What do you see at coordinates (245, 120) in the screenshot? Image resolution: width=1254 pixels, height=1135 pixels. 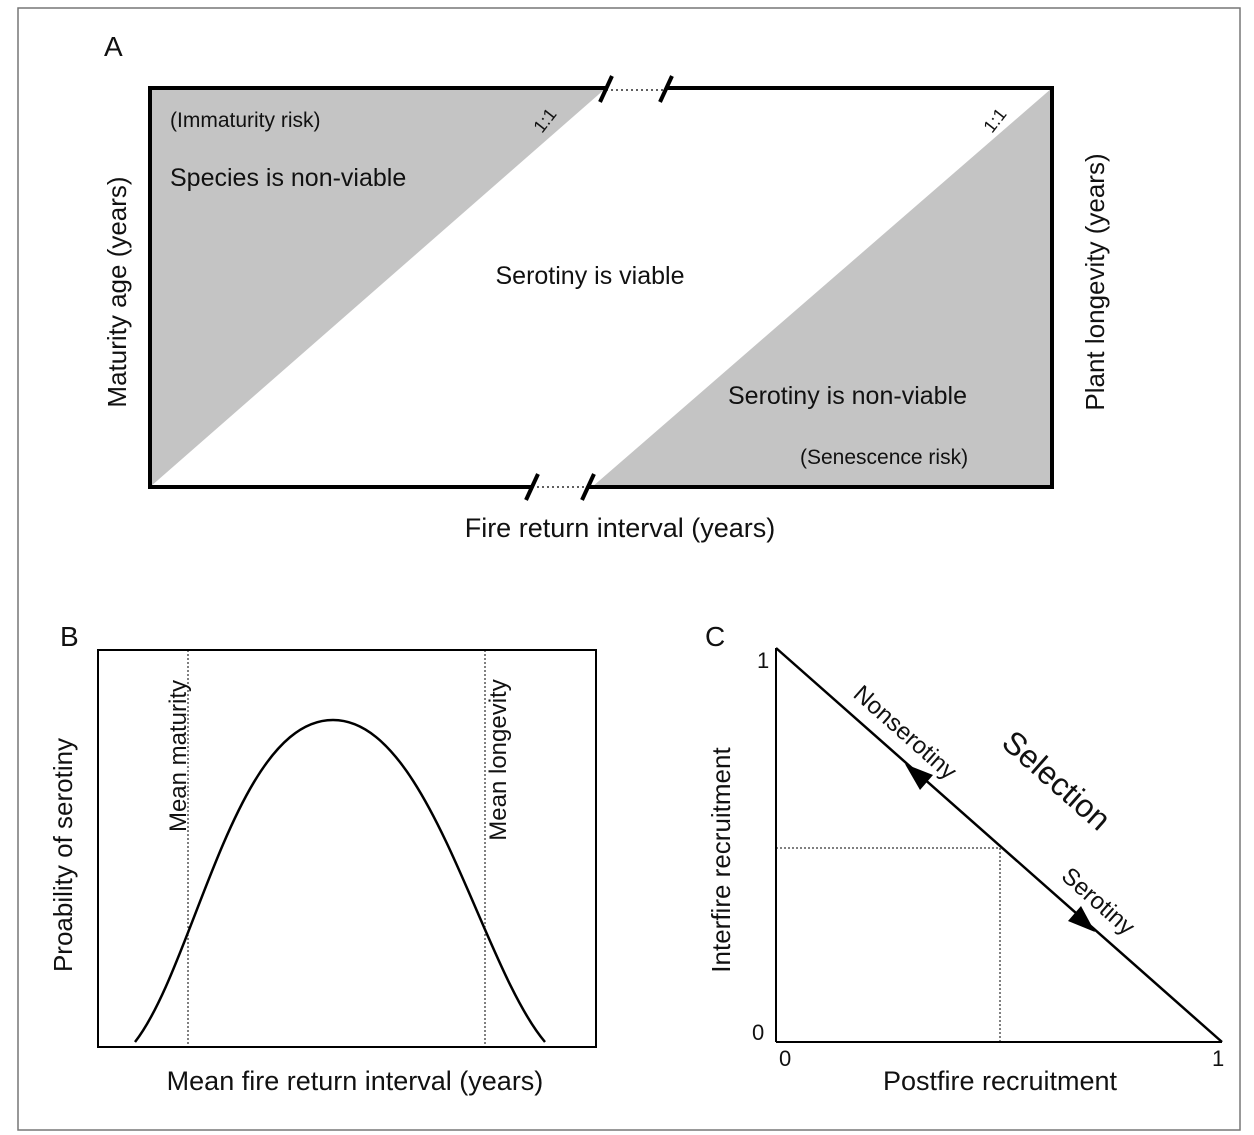 I see `region-note: (Immaturity risk)` at bounding box center [245, 120].